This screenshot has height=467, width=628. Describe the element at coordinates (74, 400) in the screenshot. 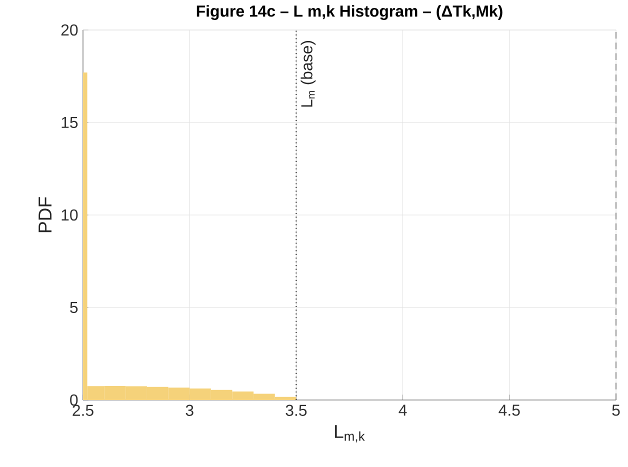

I see `y-tick-label: 0` at that location.